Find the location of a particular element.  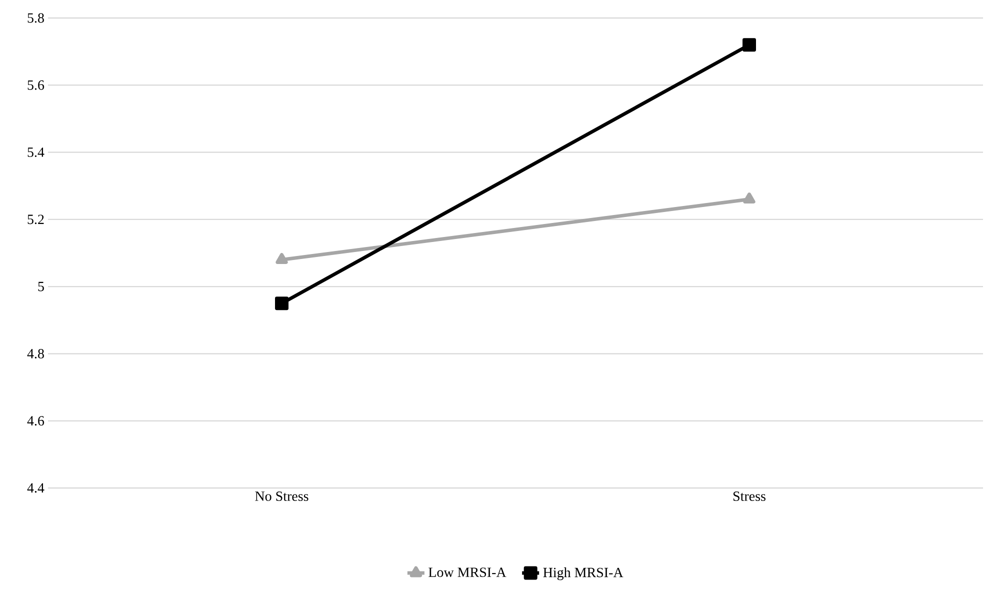

y-tick-label: 5.6 is located at coordinates (36, 85).